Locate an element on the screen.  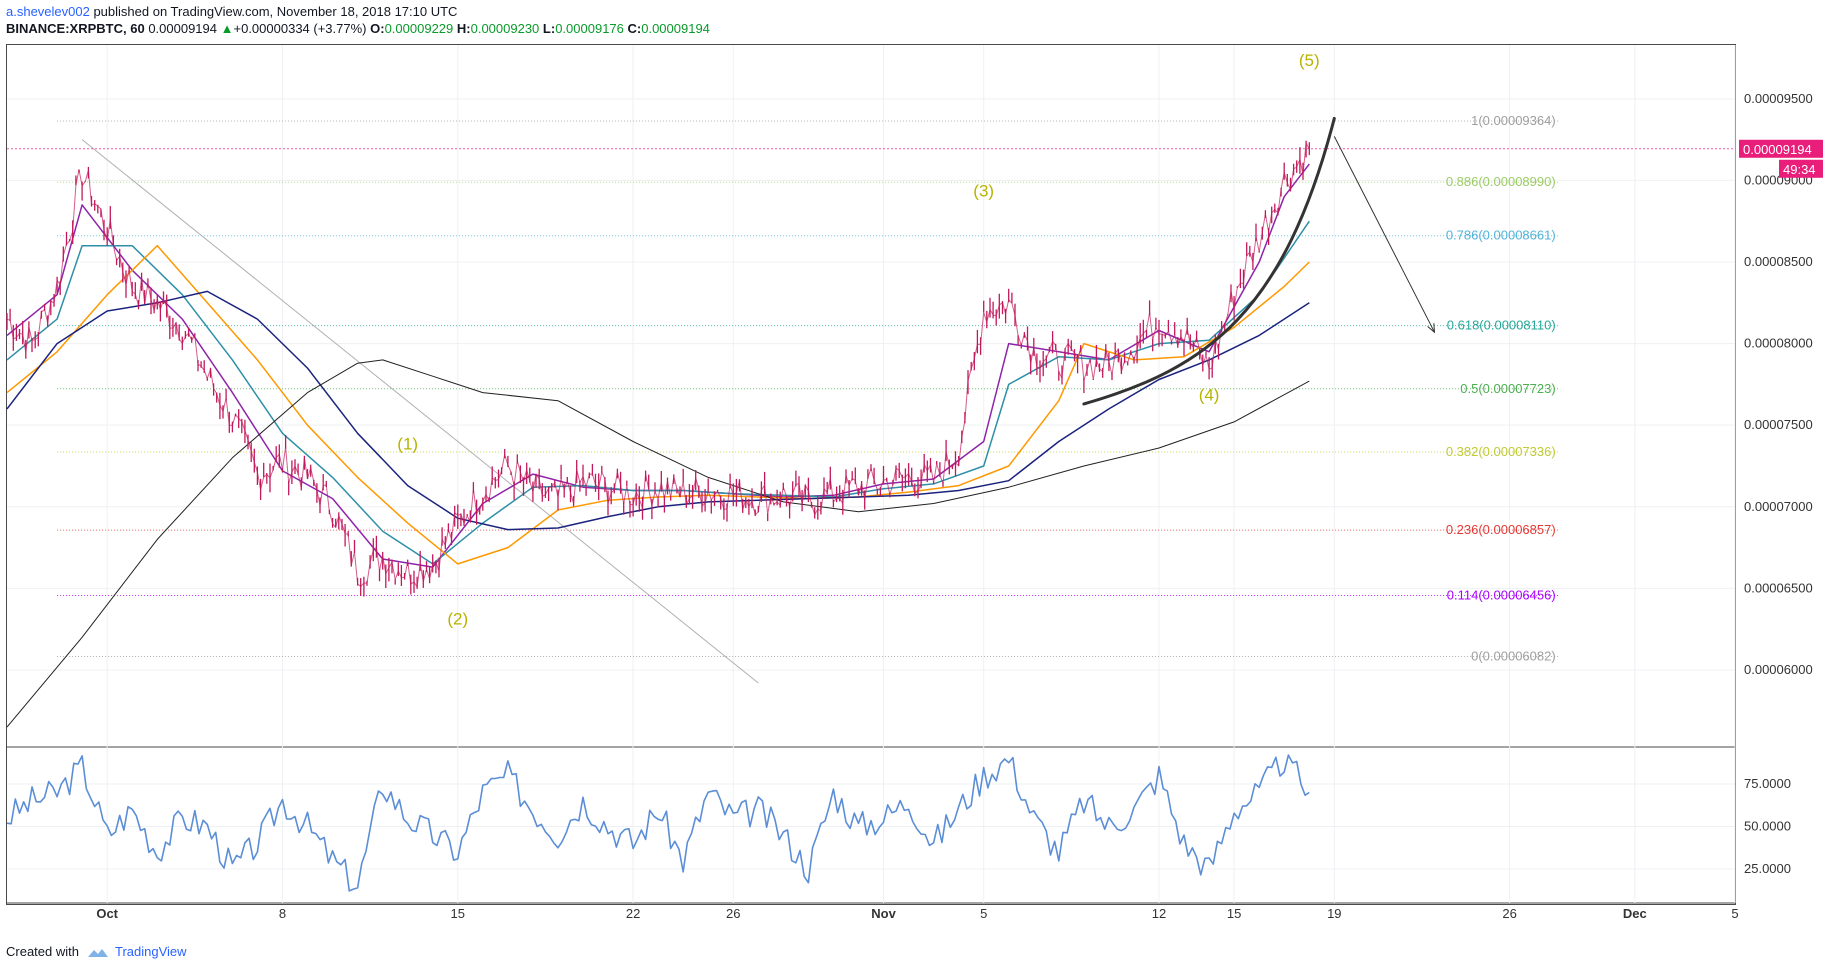
fib-label: 0(0.00006082) is located at coordinates (1513, 656).